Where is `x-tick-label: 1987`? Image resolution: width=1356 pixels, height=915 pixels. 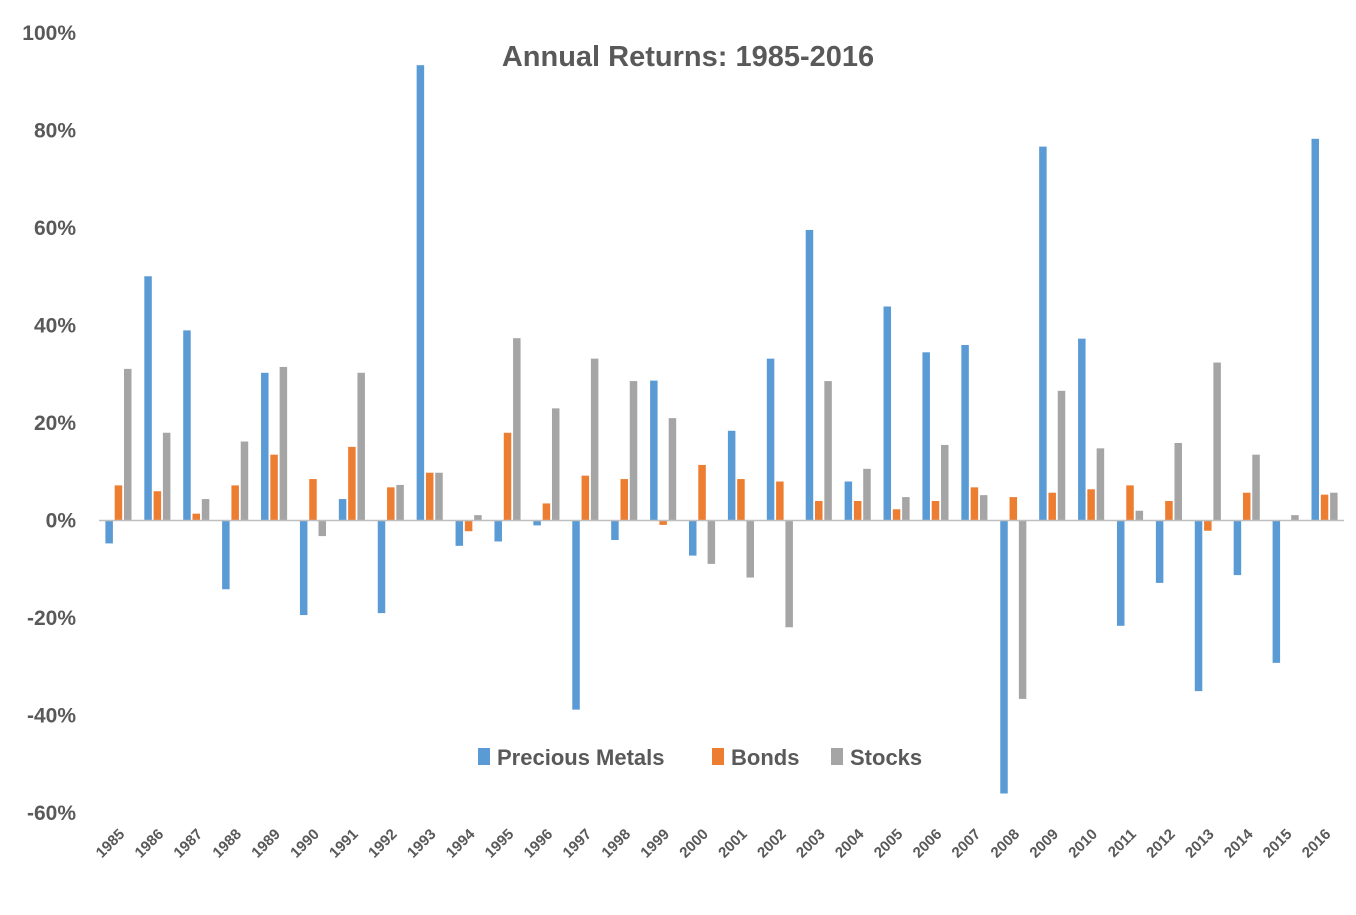
x-tick-label: 1987 is located at coordinates (188, 844).